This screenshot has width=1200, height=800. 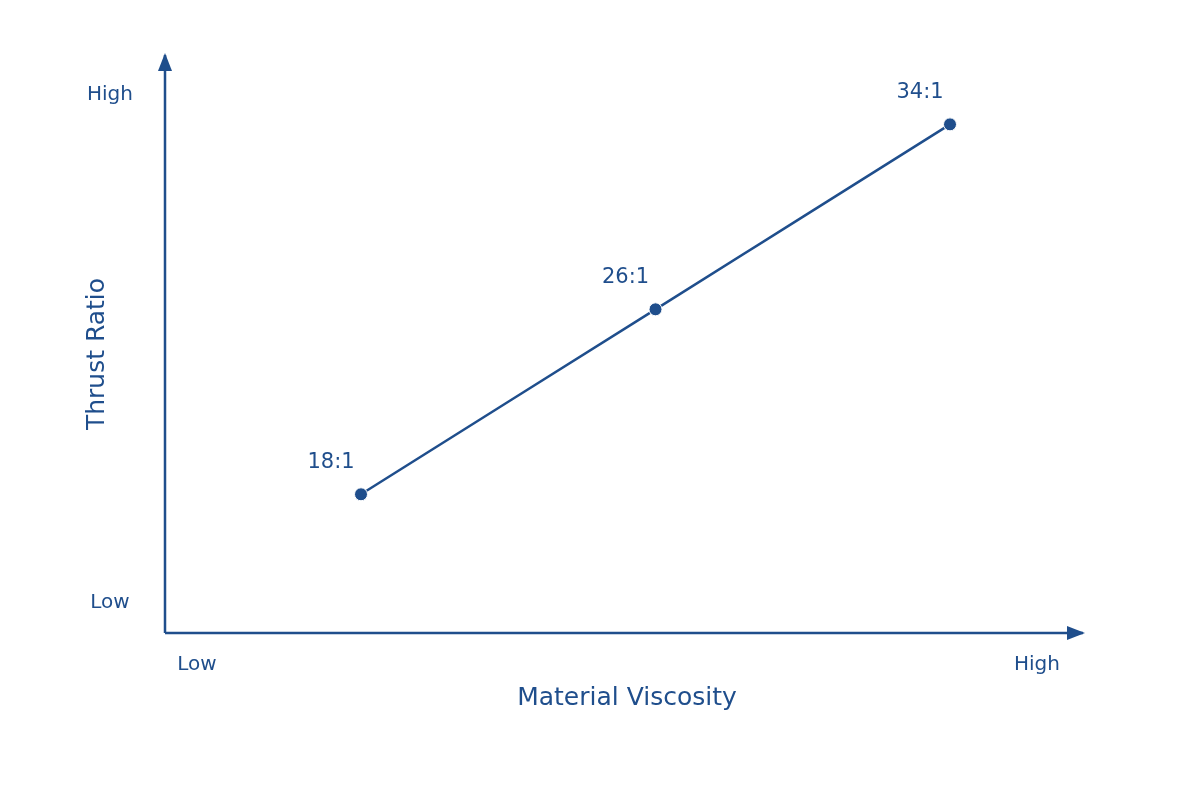 I want to click on y-axis-title: Thrust Ratio, so click(x=95, y=354).